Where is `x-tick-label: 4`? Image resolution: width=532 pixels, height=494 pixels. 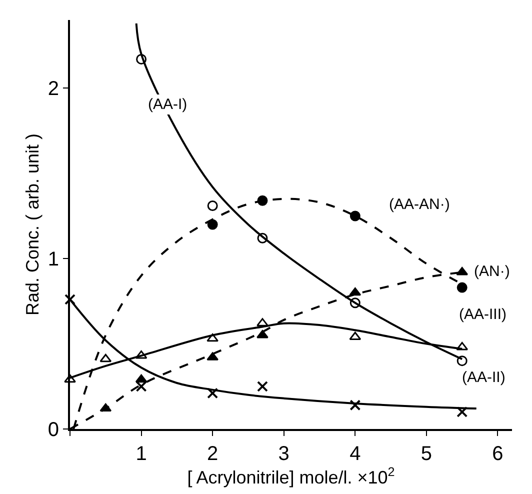
x-tick-label: 4 is located at coordinates (355, 454).